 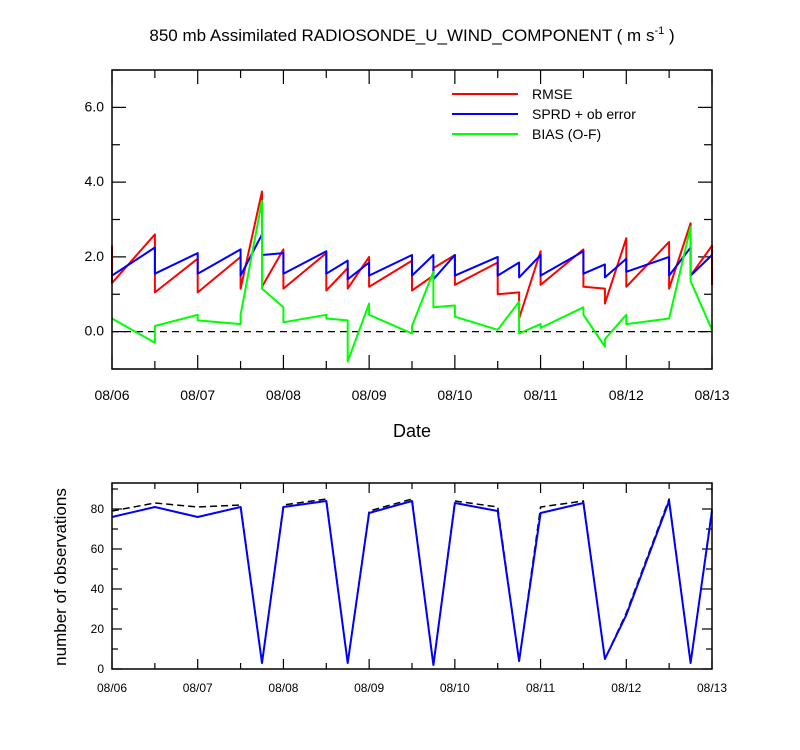 I want to click on y-axis-label: number of observations, so click(x=60, y=577).